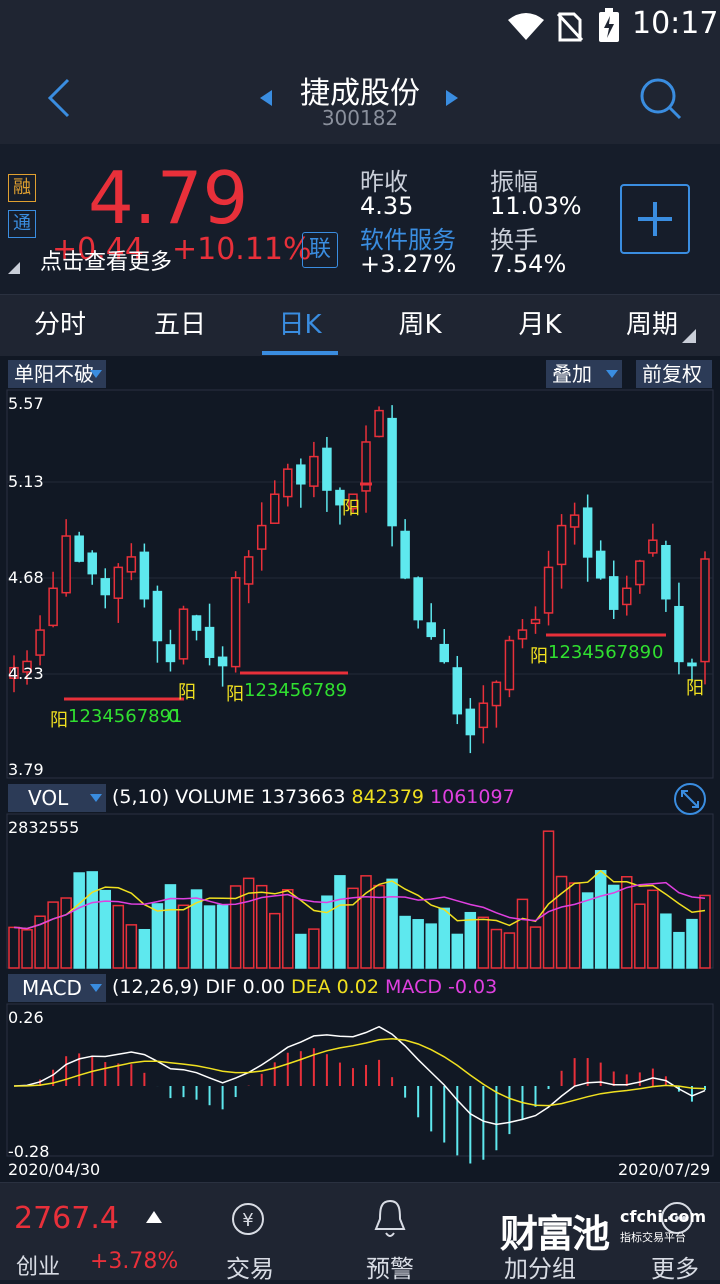 The height and width of the screenshot is (1284, 720). Describe the element at coordinates (57, 988) in the screenshot. I see `macd-select: MACD` at that location.